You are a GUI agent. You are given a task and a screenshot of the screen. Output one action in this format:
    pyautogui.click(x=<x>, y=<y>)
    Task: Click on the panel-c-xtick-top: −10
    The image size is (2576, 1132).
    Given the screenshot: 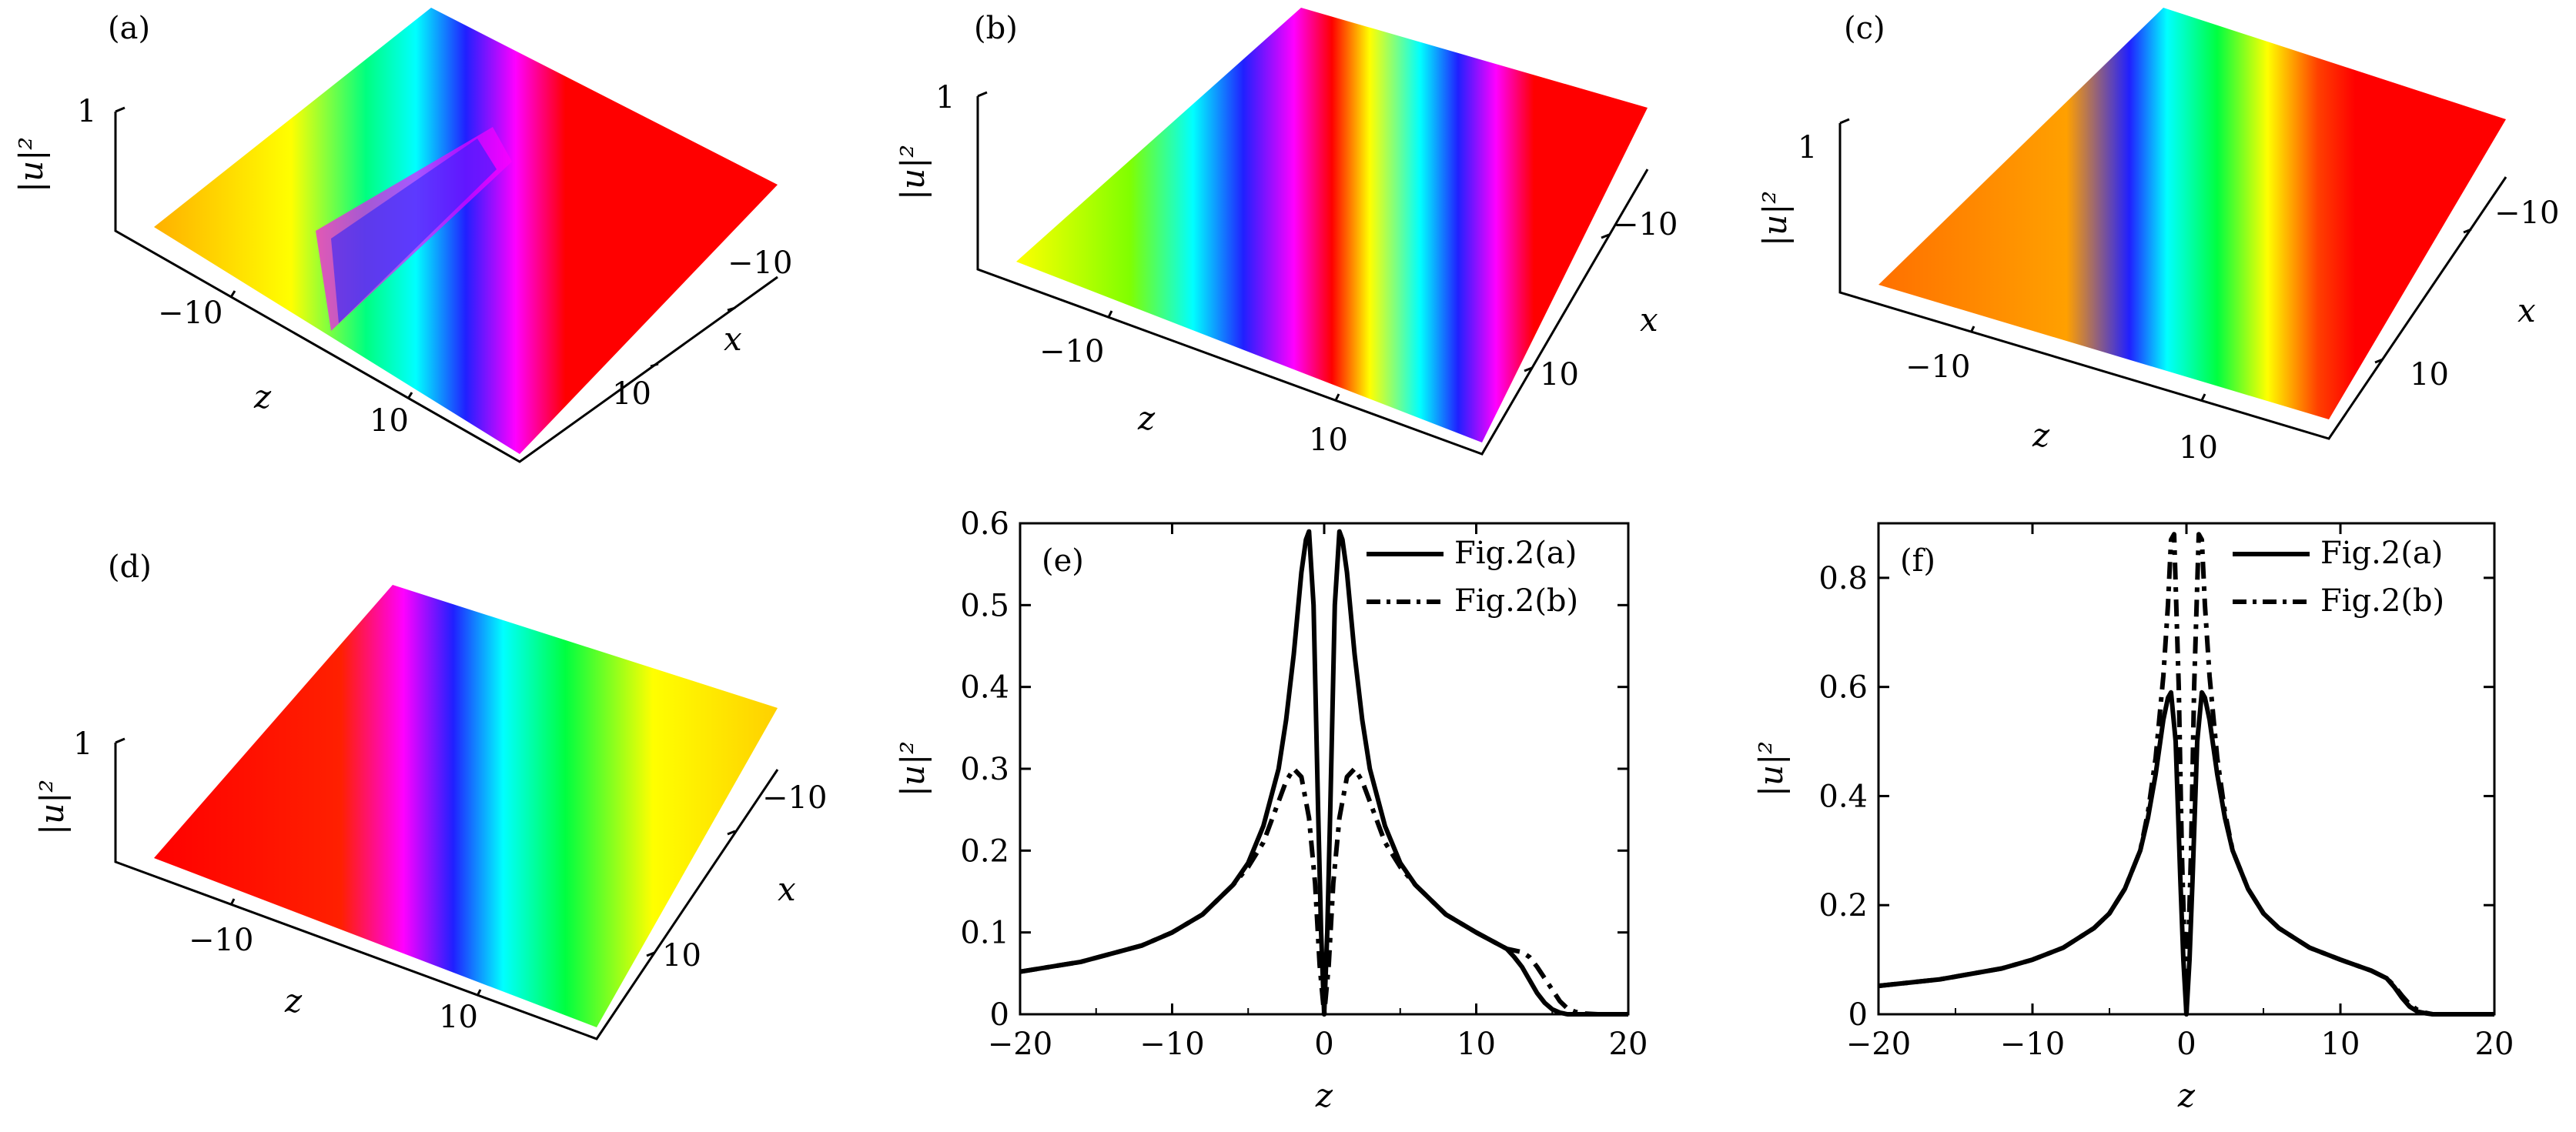 What is the action you would take?
    pyautogui.click(x=2527, y=213)
    